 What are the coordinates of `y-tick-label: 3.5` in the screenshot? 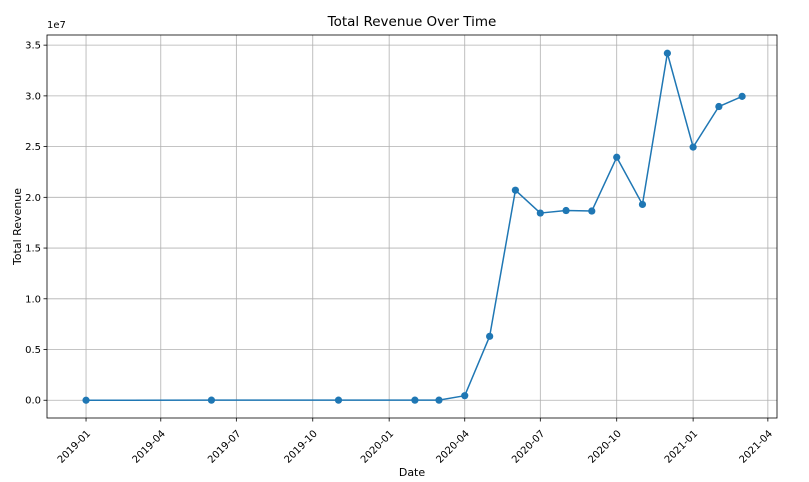 It's located at (33, 46).